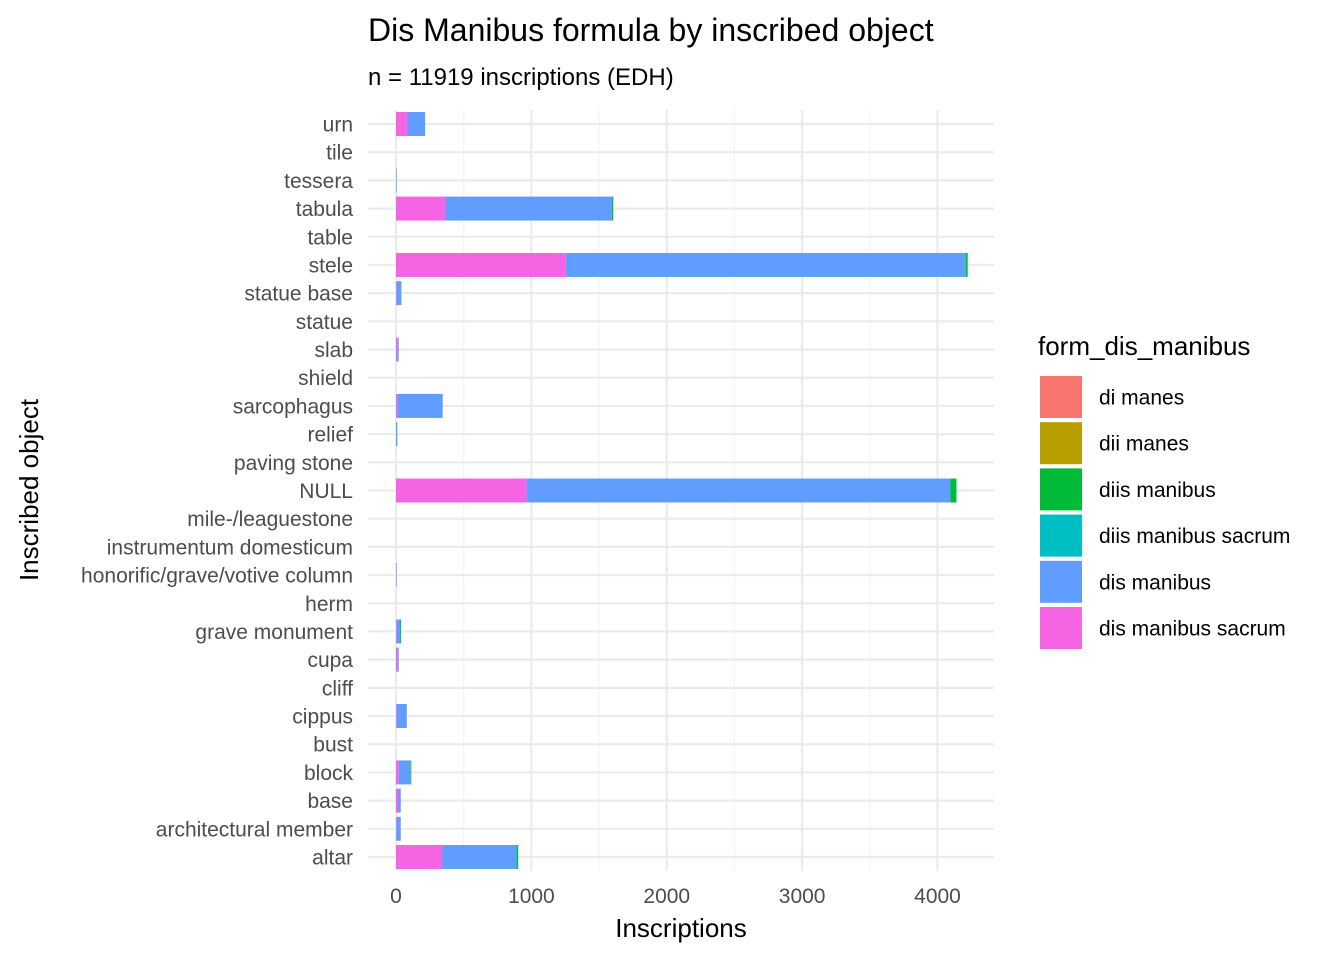  What do you see at coordinates (230, 547) in the screenshot?
I see `y-tick-label: instrumentum domesticum` at bounding box center [230, 547].